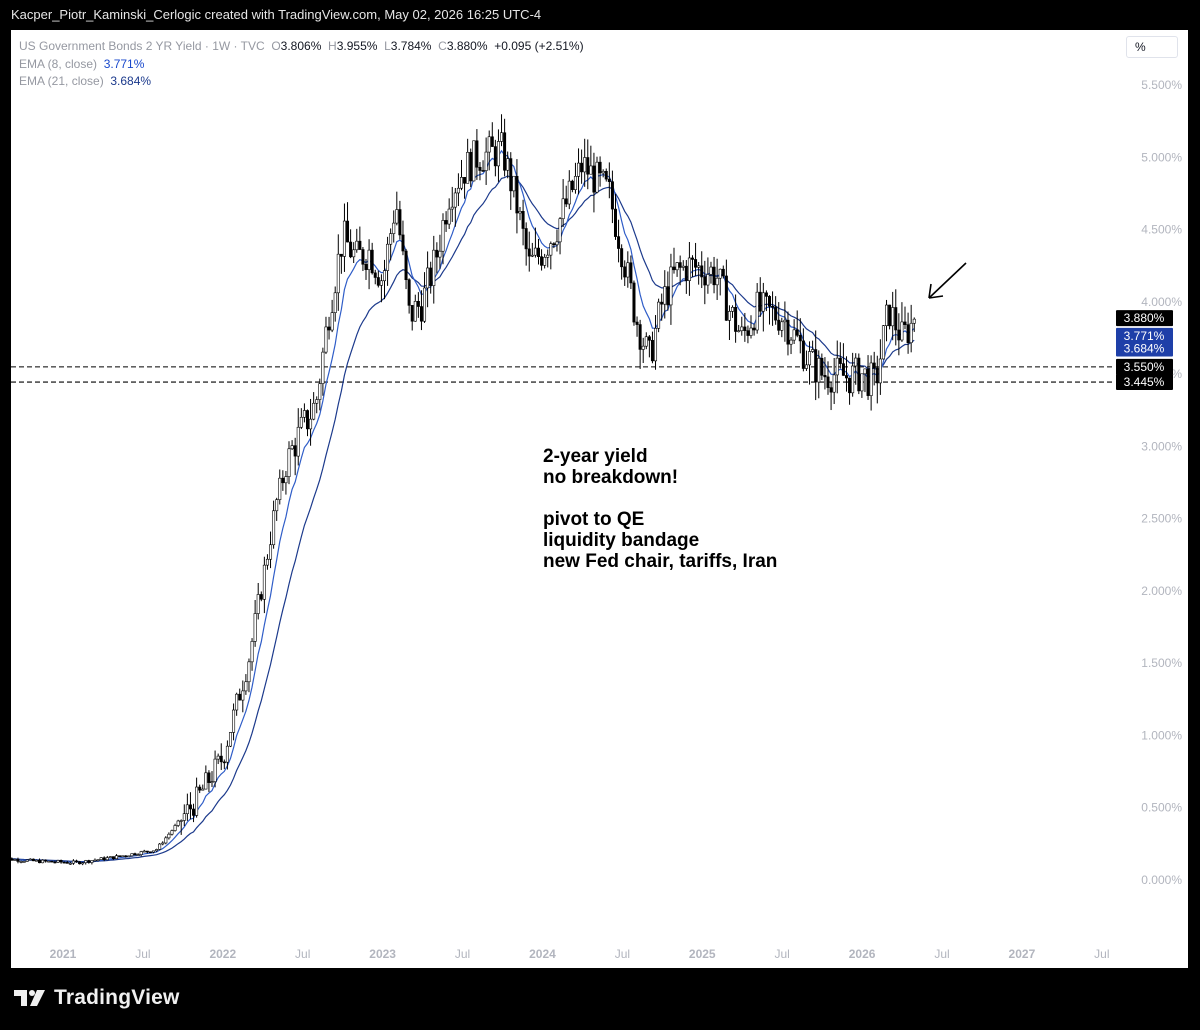 The height and width of the screenshot is (1030, 1200). I want to click on percent-scale-button: %, so click(1152, 47).